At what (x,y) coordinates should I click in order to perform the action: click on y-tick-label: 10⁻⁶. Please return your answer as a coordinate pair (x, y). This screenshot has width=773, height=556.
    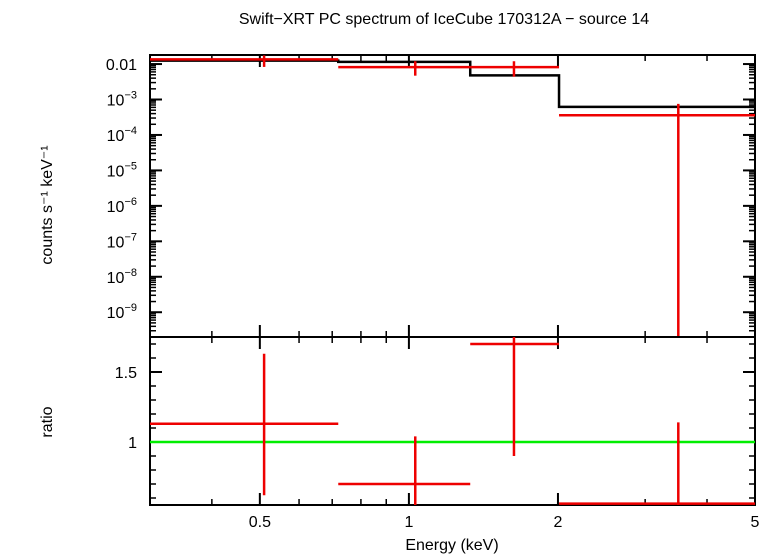
    Looking at the image, I should click on (122, 206).